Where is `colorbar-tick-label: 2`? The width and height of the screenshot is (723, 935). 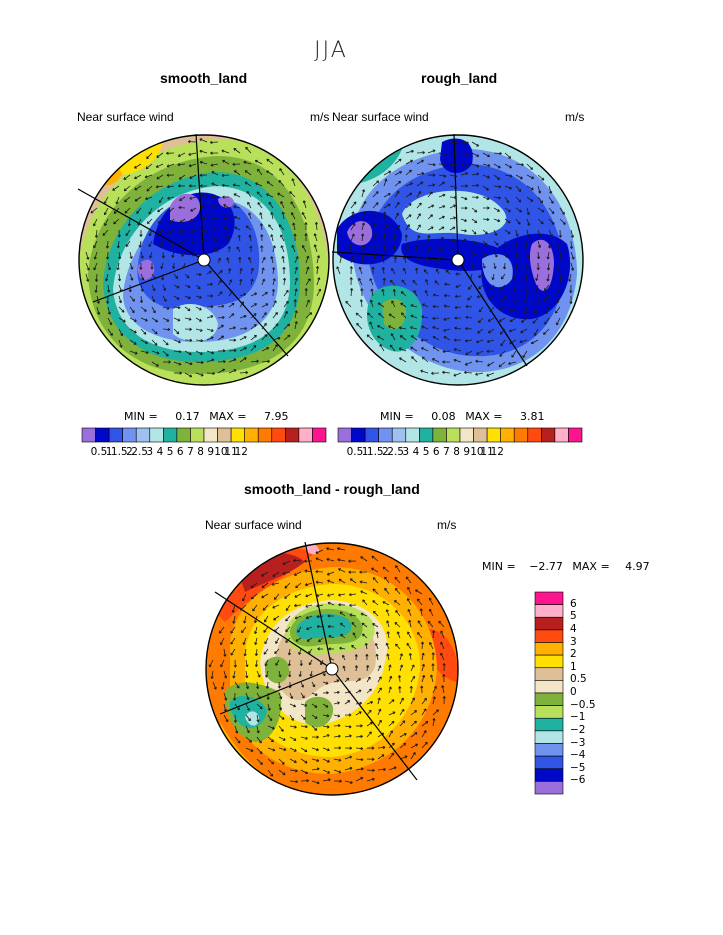
colorbar-tick-label: 2 is located at coordinates (573, 654).